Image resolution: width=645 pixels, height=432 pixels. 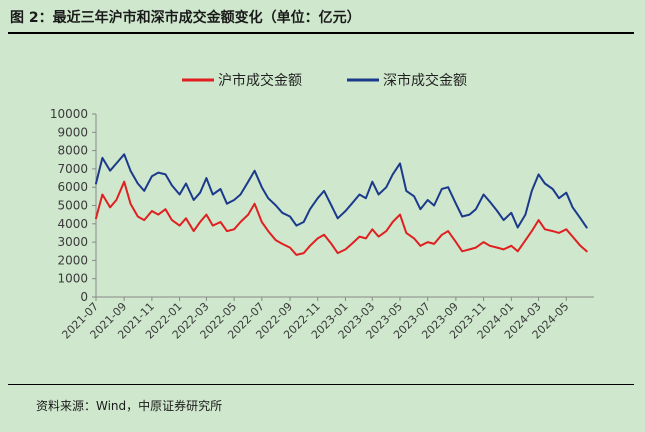 I want to click on y-tick-label: 2000, so click(x=72, y=260).